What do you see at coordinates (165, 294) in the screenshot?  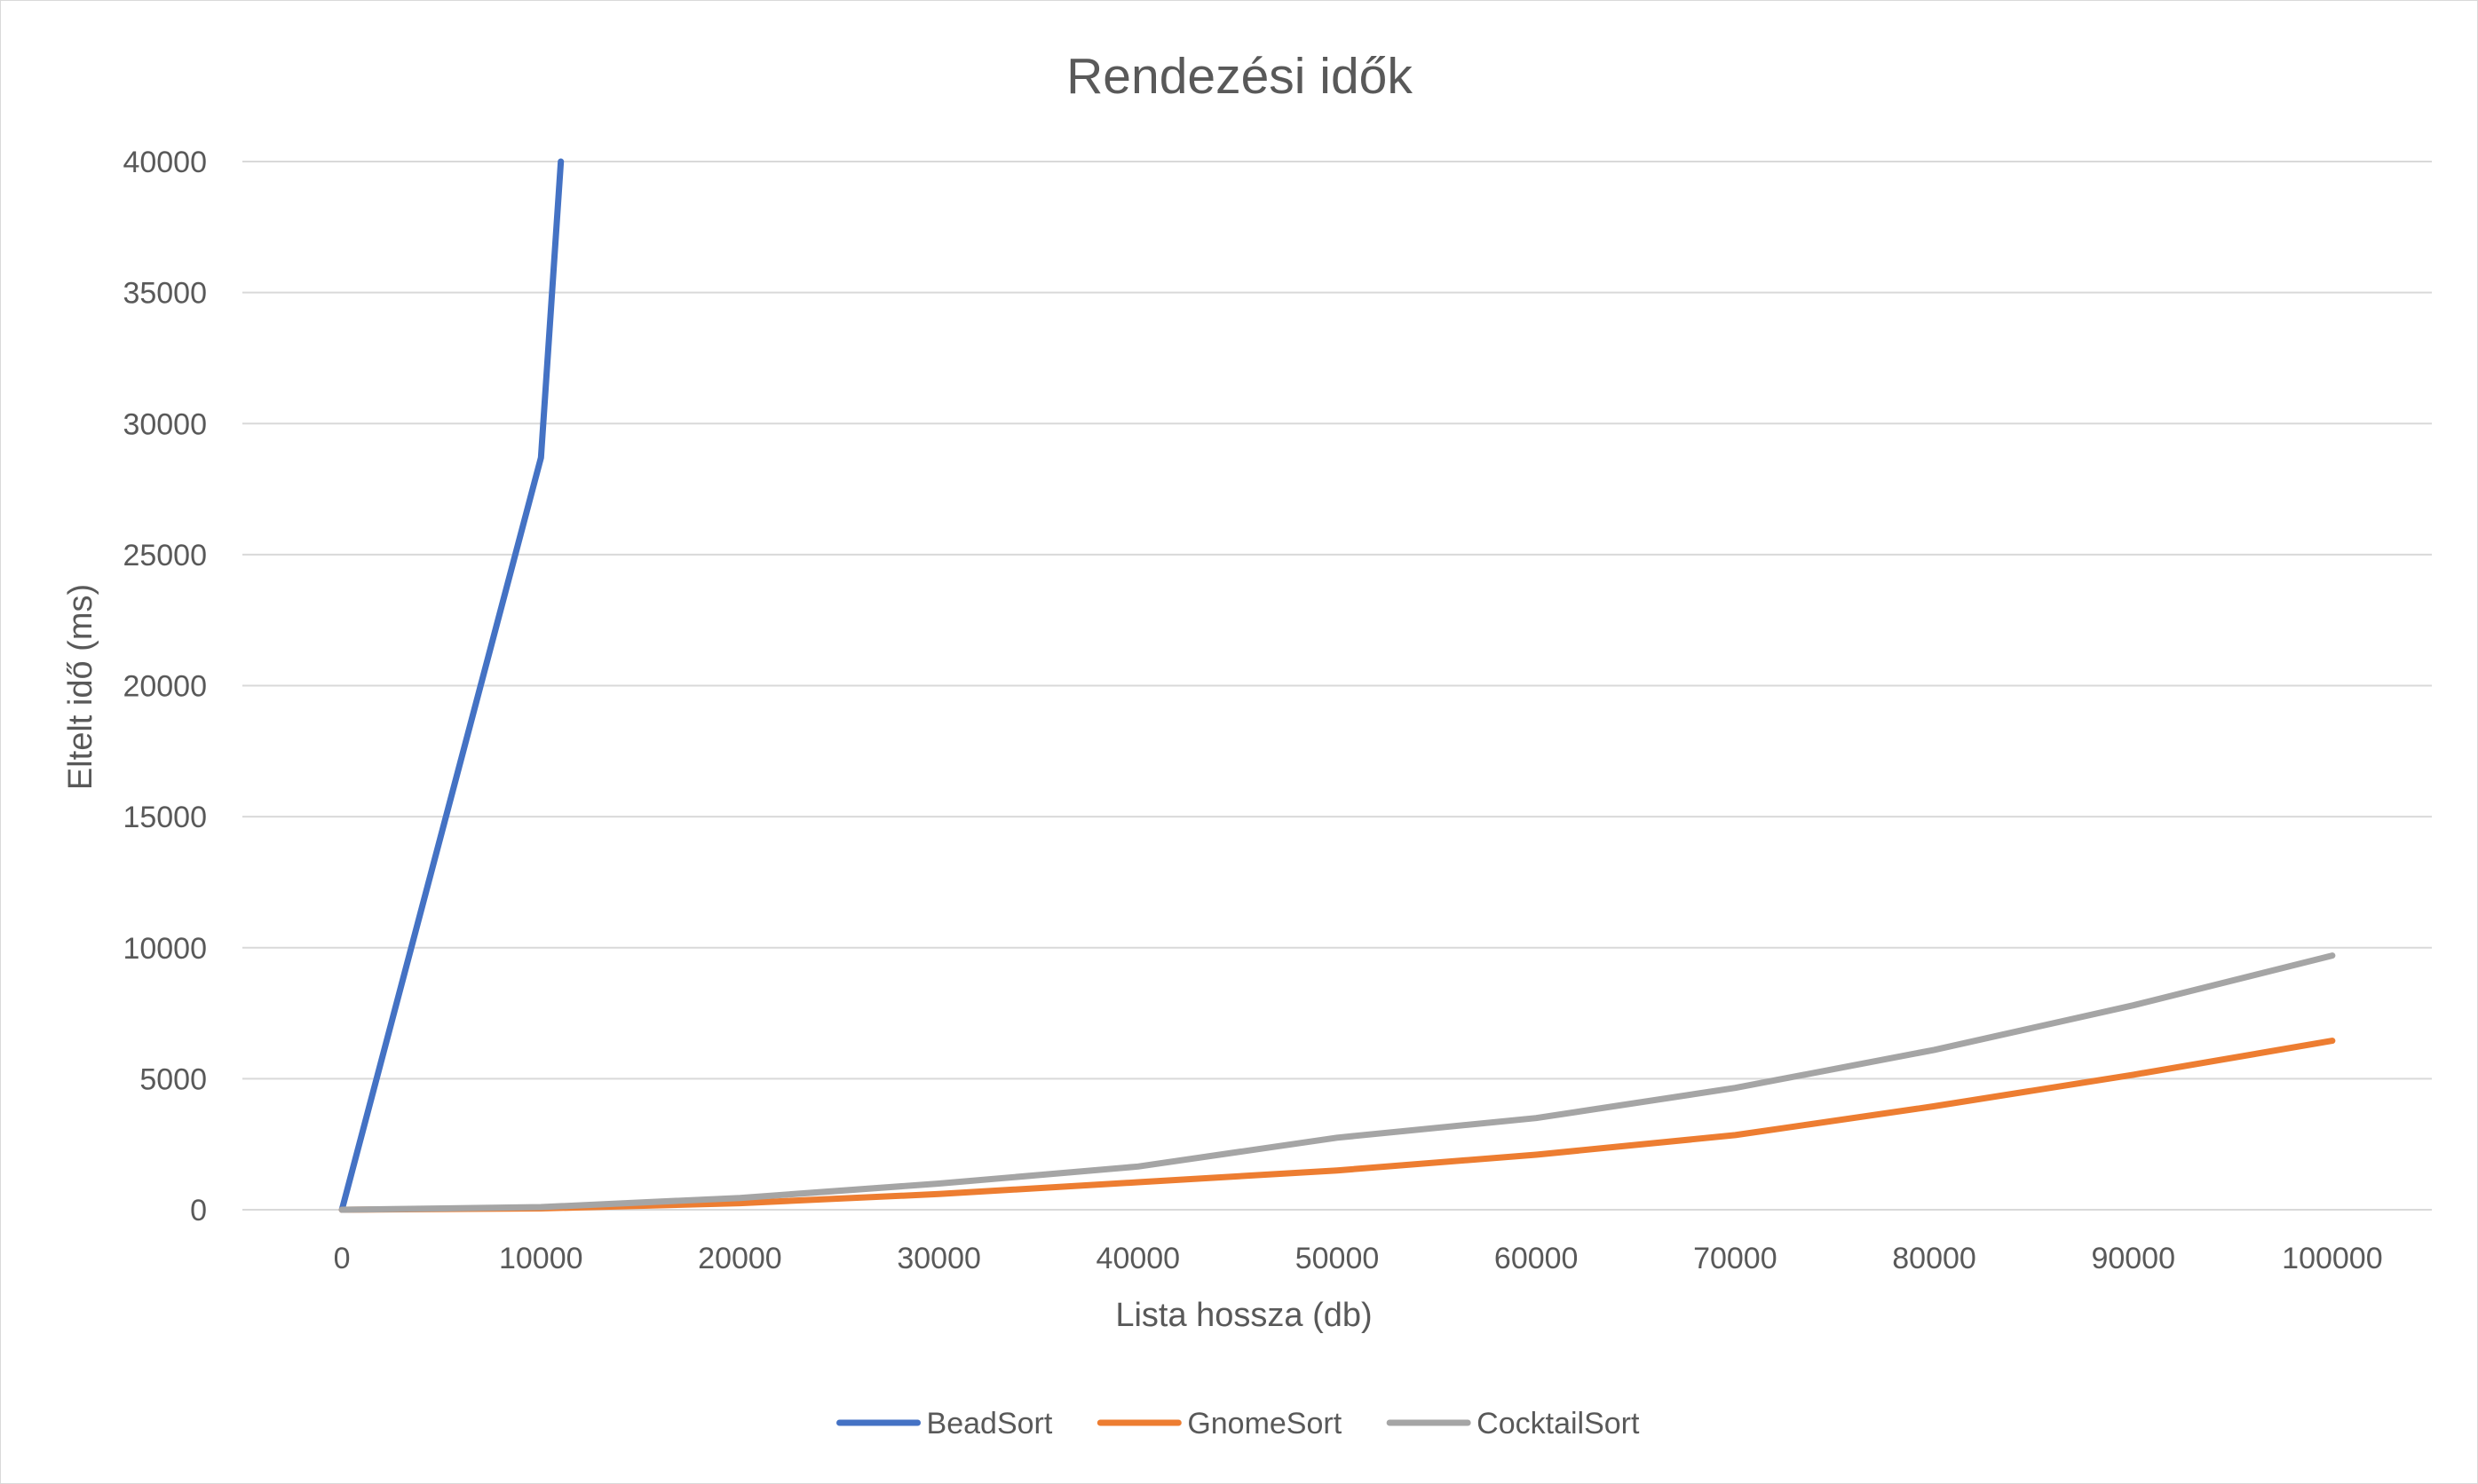 I see `y-tick-label: 35000` at bounding box center [165, 294].